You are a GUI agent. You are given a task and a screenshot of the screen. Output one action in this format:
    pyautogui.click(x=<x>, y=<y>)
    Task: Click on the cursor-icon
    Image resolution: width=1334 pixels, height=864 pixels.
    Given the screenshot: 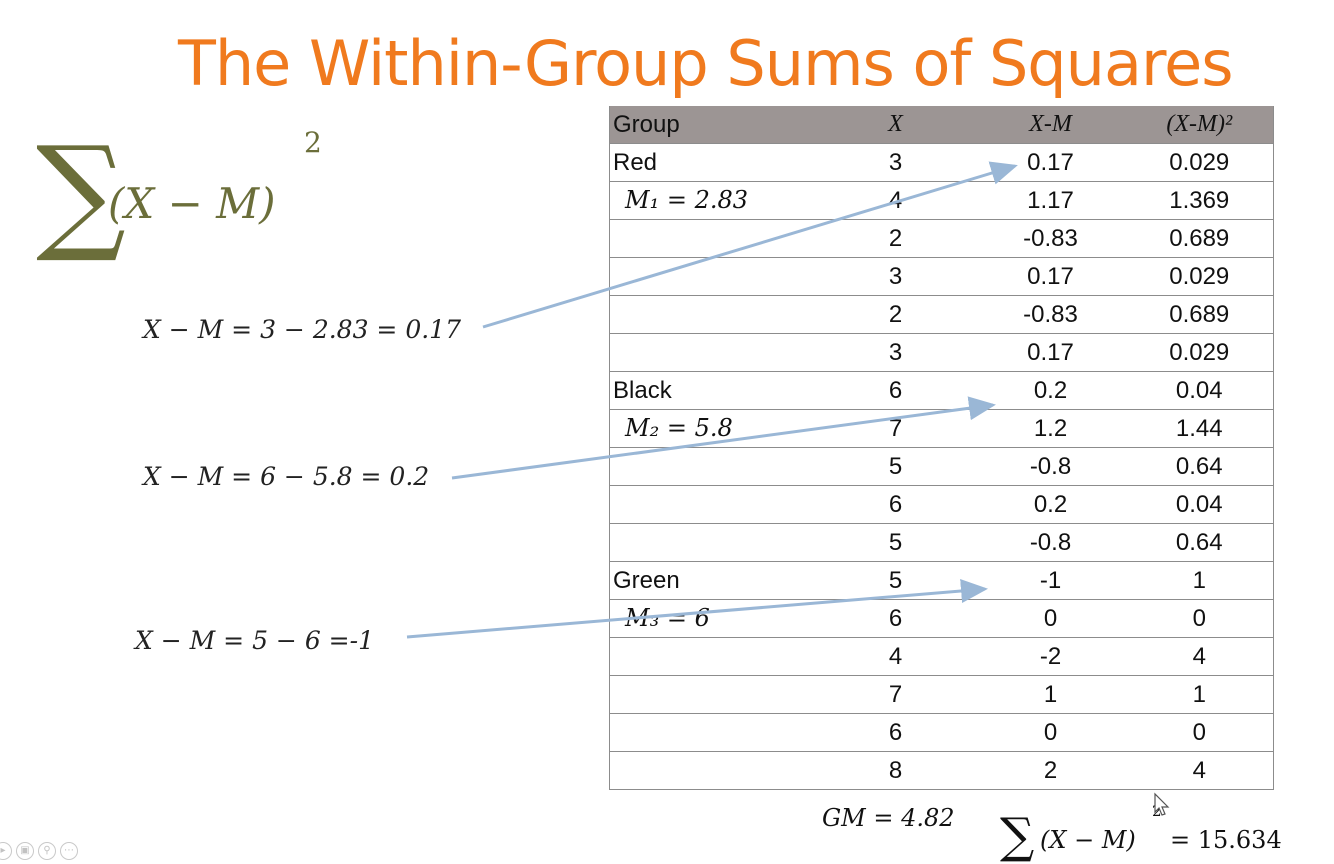 What is the action you would take?
    pyautogui.click(x=1162, y=804)
    